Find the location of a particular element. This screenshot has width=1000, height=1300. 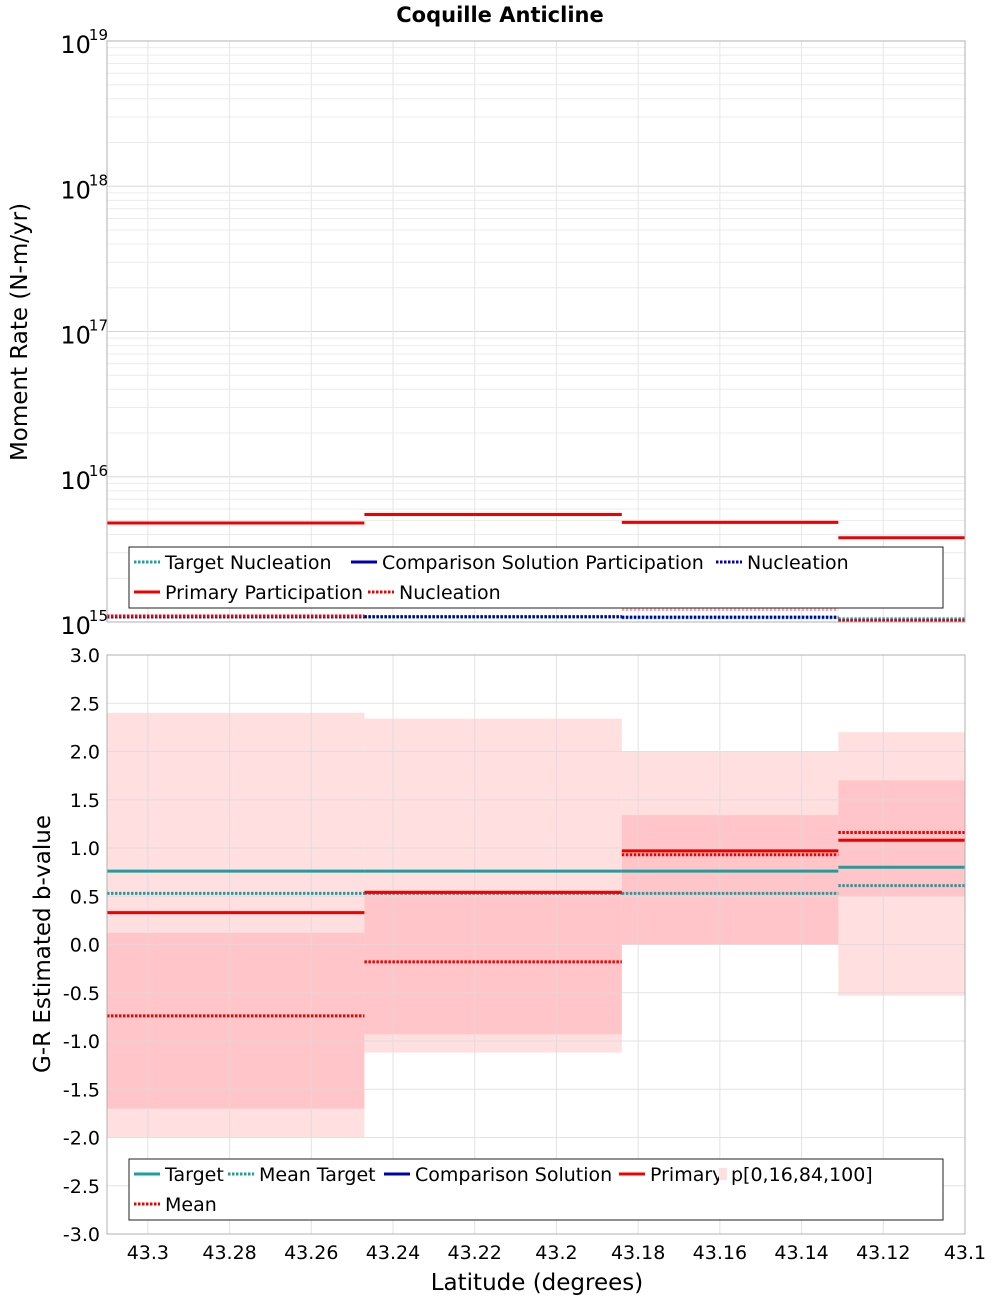

top-y-tick-label: 1018 is located at coordinates (84, 187).